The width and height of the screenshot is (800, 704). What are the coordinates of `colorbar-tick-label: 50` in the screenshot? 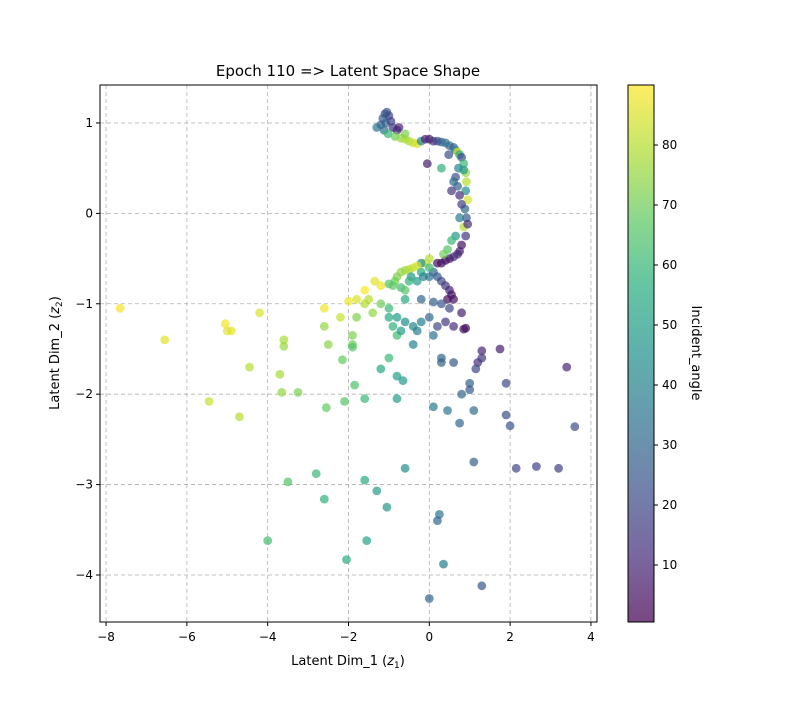 It's located at (669, 325).